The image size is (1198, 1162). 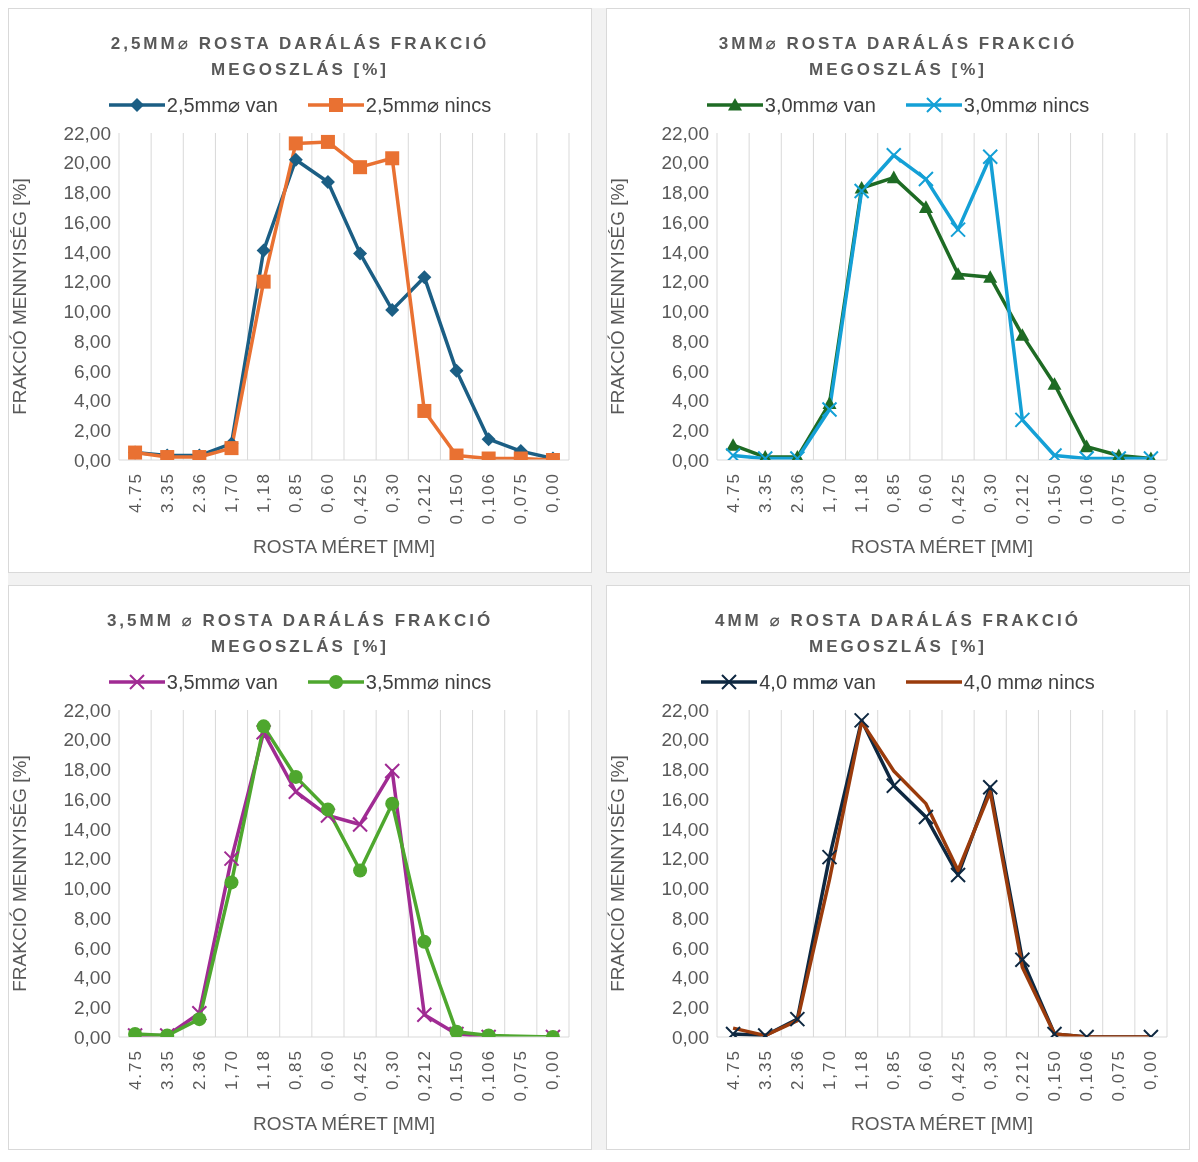 I want to click on chart-title: 3MM⌀ ROSTA DARÁLÁS FRAKCIÓ MEGOSZLÁS [%], so click(x=898, y=57).